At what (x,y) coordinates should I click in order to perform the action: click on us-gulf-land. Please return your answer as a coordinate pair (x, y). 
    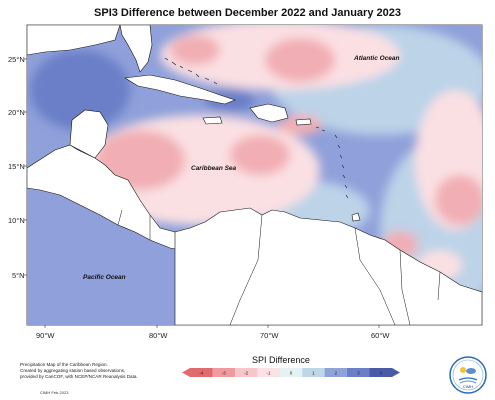
    Looking at the image, I should click on (74, 40).